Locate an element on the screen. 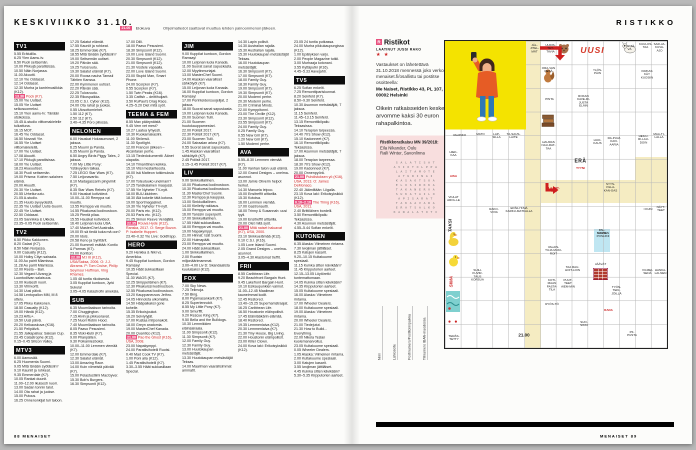 This screenshot has width=696, height=450. books-icon is located at coordinates (548, 120).